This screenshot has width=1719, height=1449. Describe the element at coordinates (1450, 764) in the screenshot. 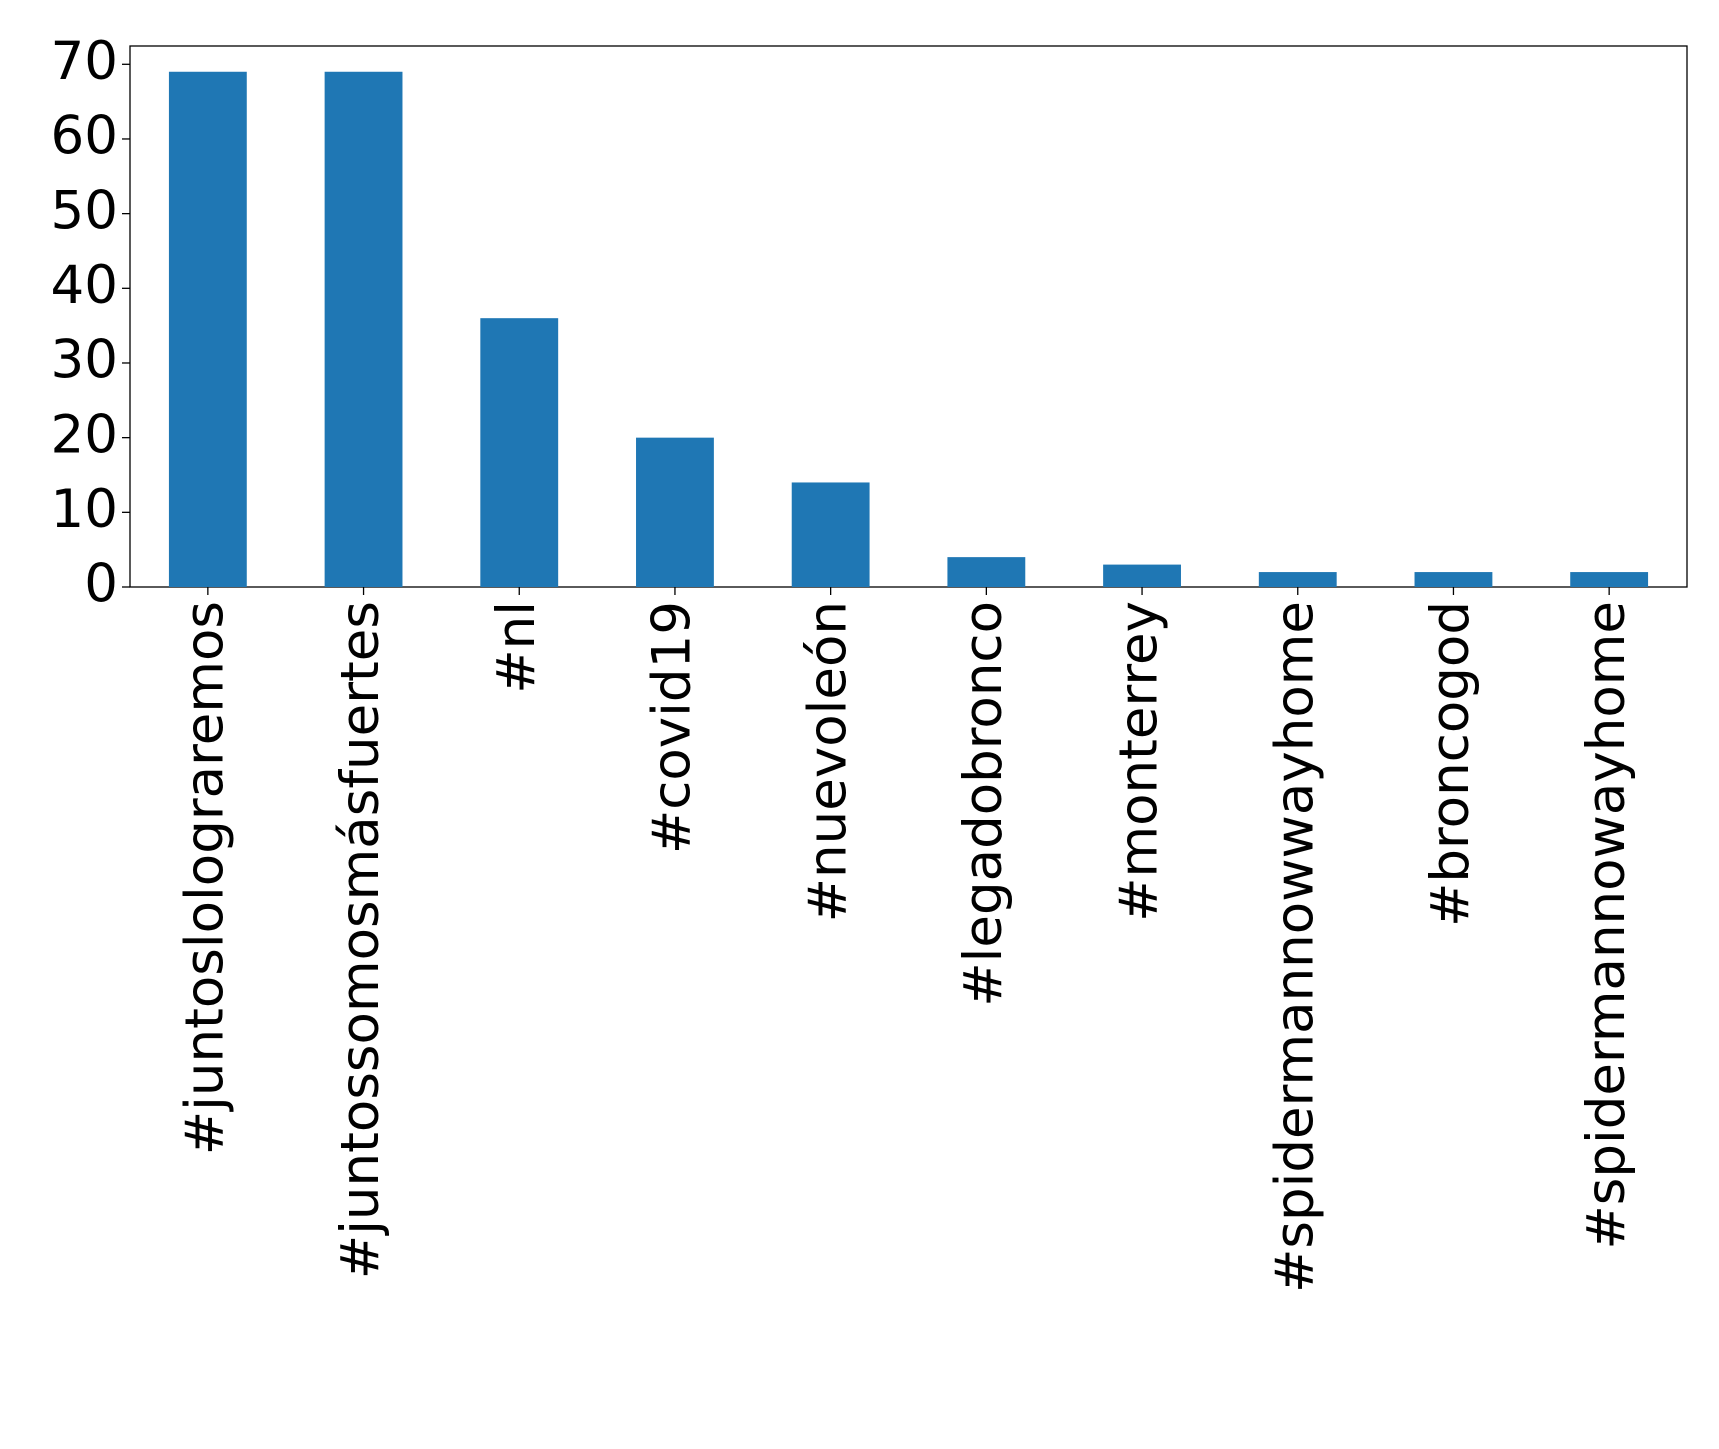

I see `x-tick-label: #broncogod` at that location.